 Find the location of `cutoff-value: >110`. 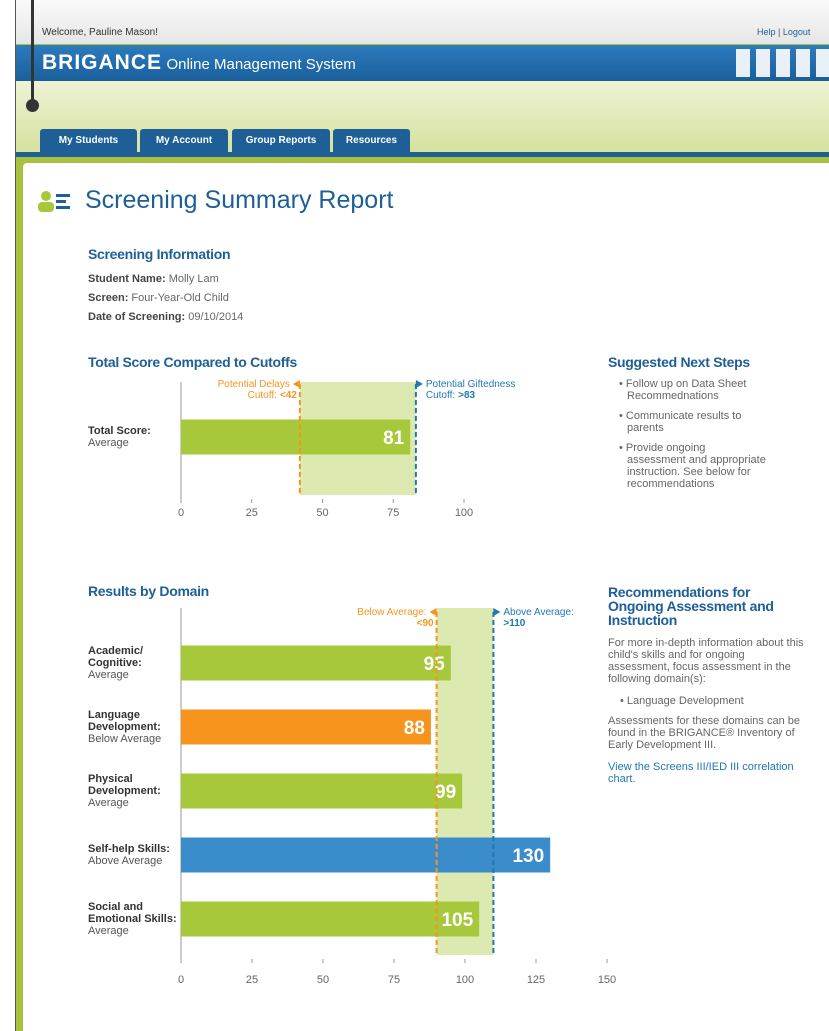

cutoff-value: >110 is located at coordinates (514, 623).